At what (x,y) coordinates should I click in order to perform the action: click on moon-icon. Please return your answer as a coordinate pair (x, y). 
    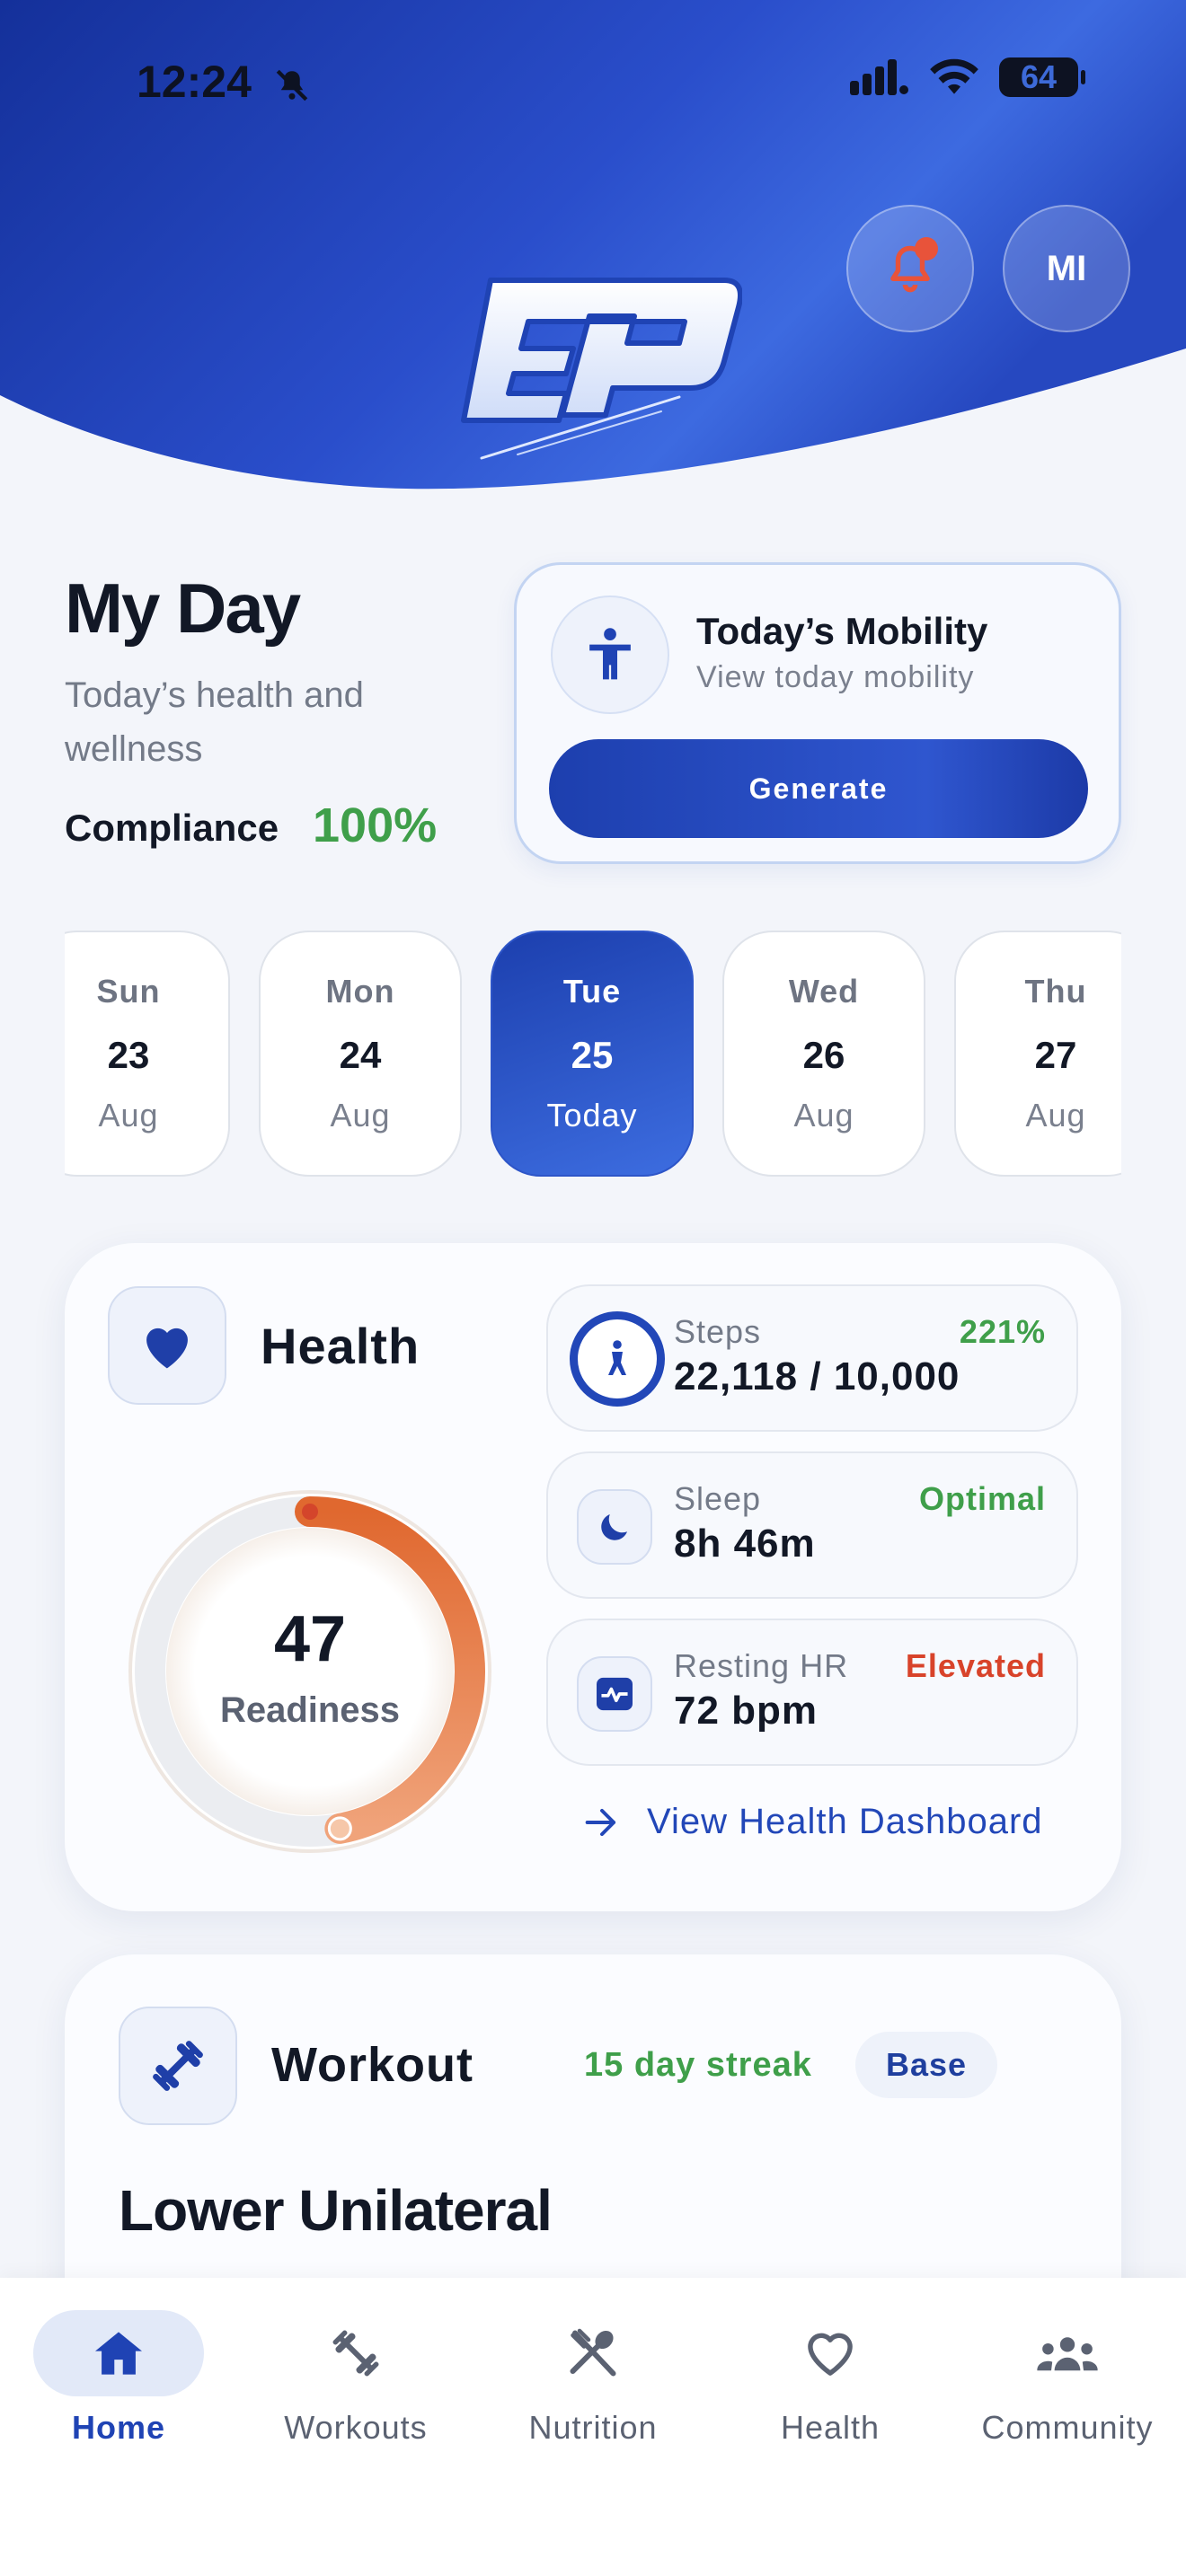
    Looking at the image, I should click on (614, 1527).